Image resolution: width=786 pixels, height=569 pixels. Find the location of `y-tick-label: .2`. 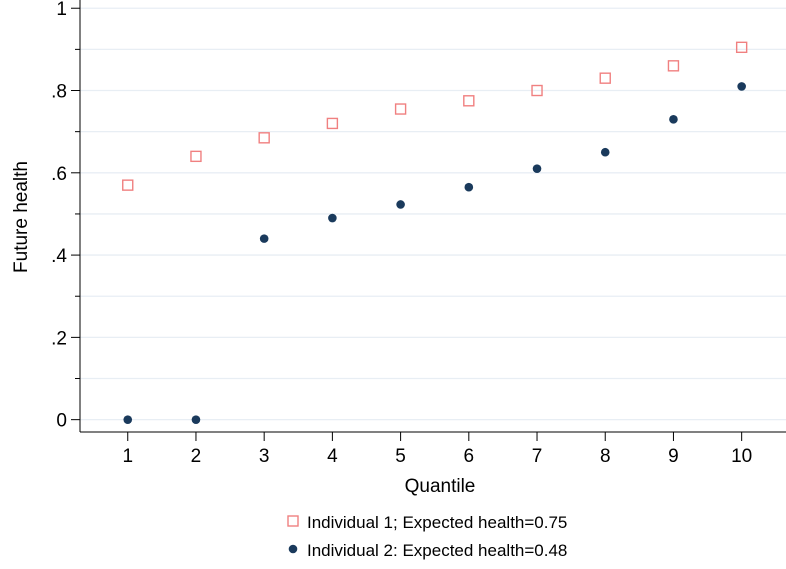

y-tick-label: .2 is located at coordinates (59, 338).